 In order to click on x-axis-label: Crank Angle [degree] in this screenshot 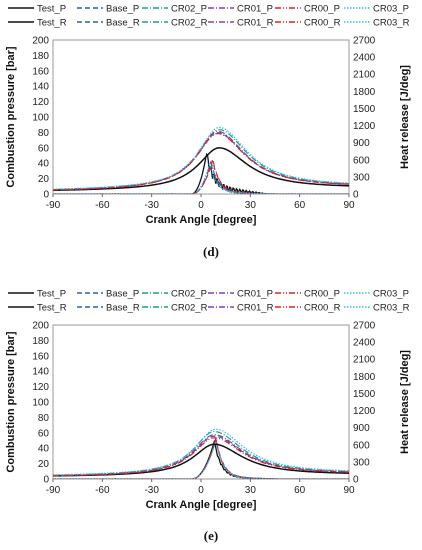, I will do `click(201, 220)`.